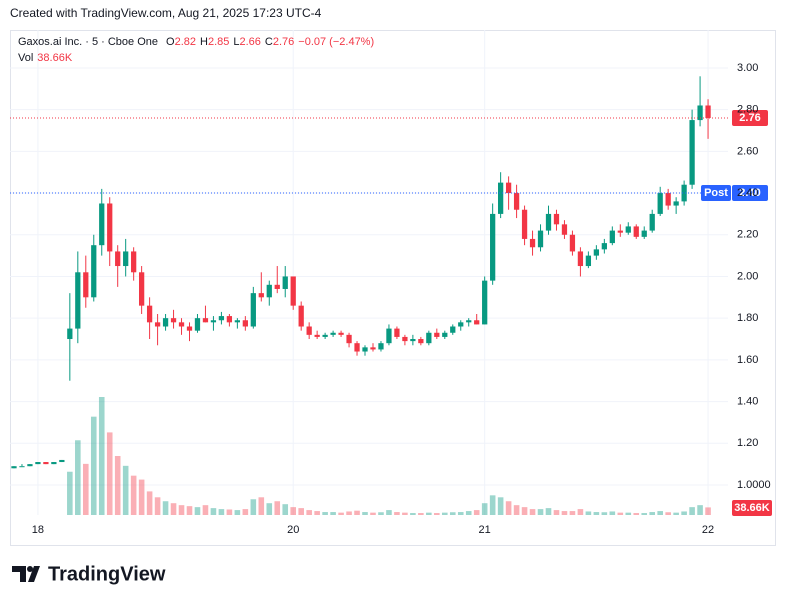 The width and height of the screenshot is (798, 603). I want to click on y-tick-label: 2.00, so click(747, 276).